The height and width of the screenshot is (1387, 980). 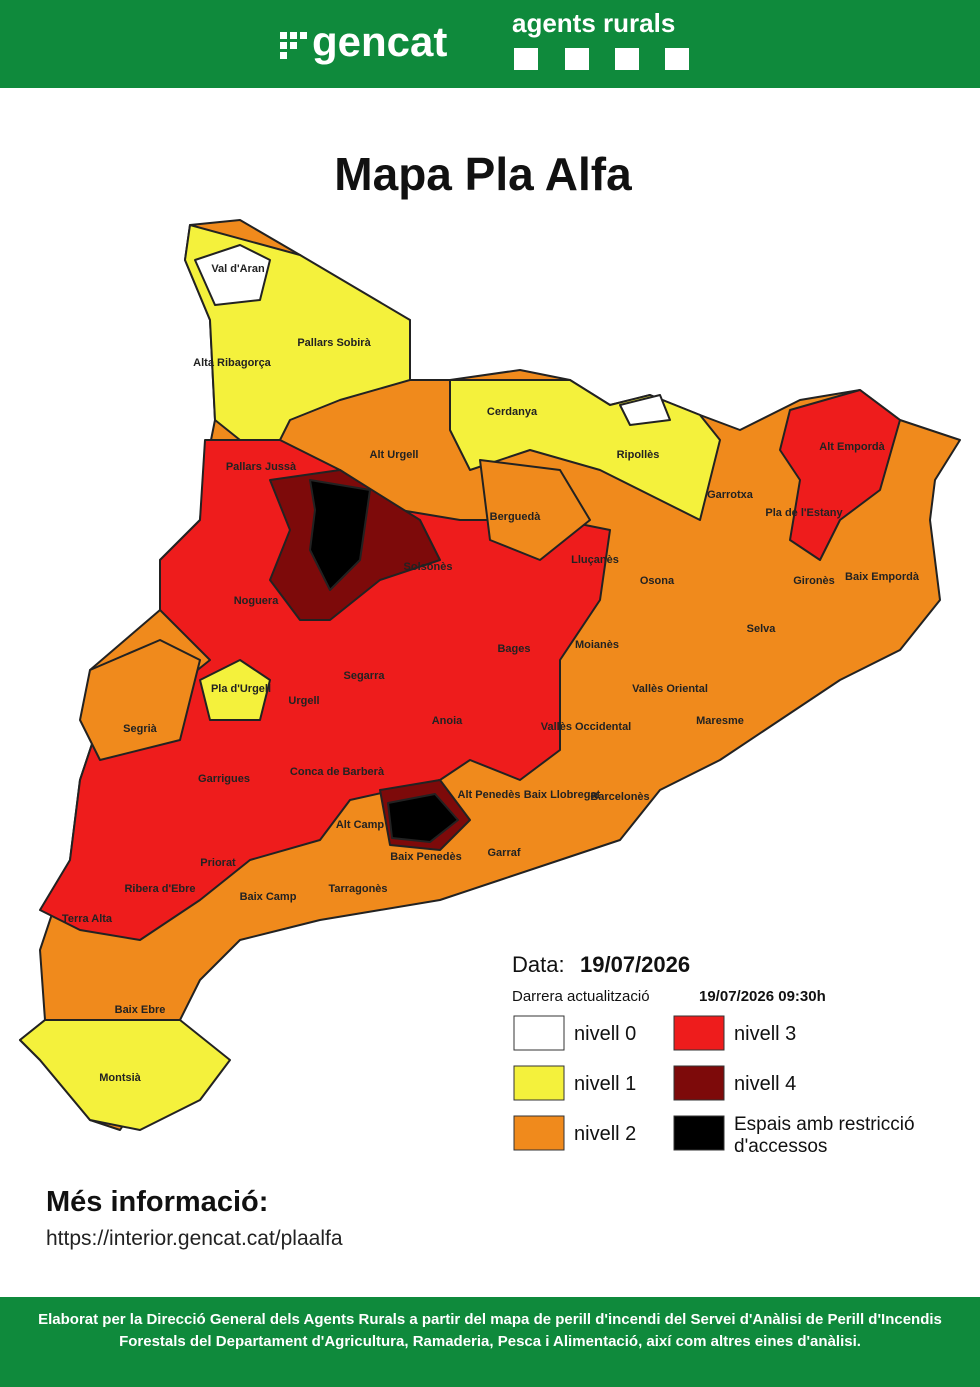 What do you see at coordinates (605, 1084) in the screenshot?
I see `legend-label: nivell 1` at bounding box center [605, 1084].